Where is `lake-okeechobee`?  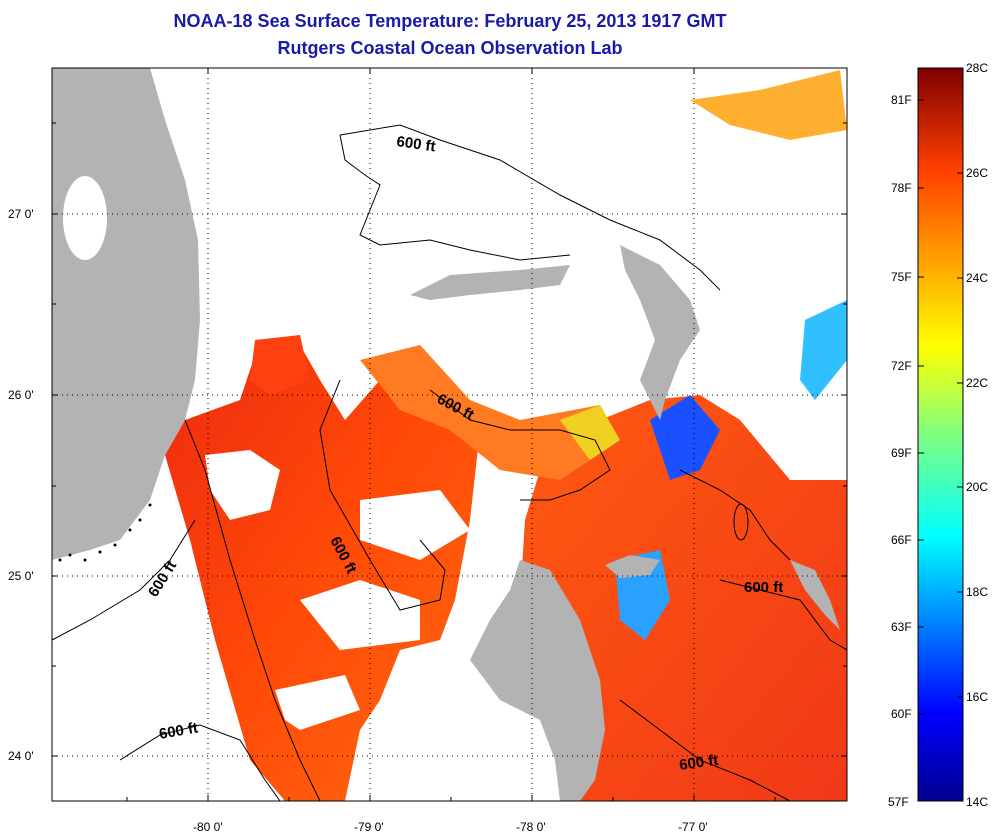 lake-okeechobee is located at coordinates (85, 218).